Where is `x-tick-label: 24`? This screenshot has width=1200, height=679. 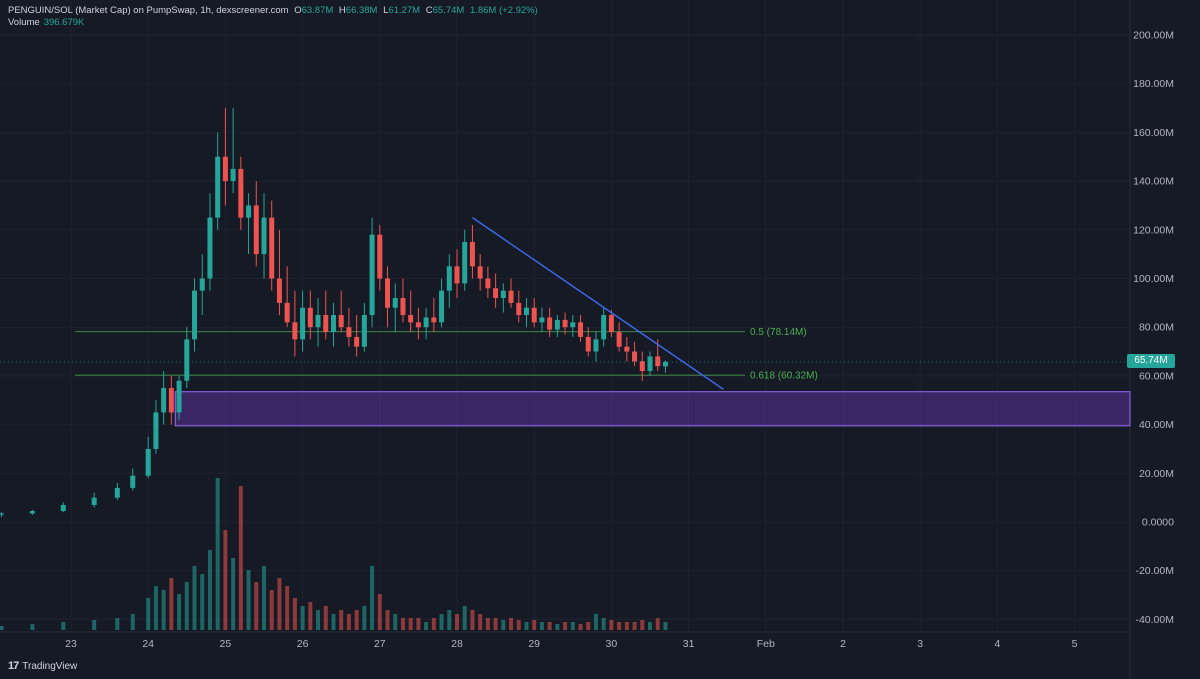 x-tick-label: 24 is located at coordinates (148, 644).